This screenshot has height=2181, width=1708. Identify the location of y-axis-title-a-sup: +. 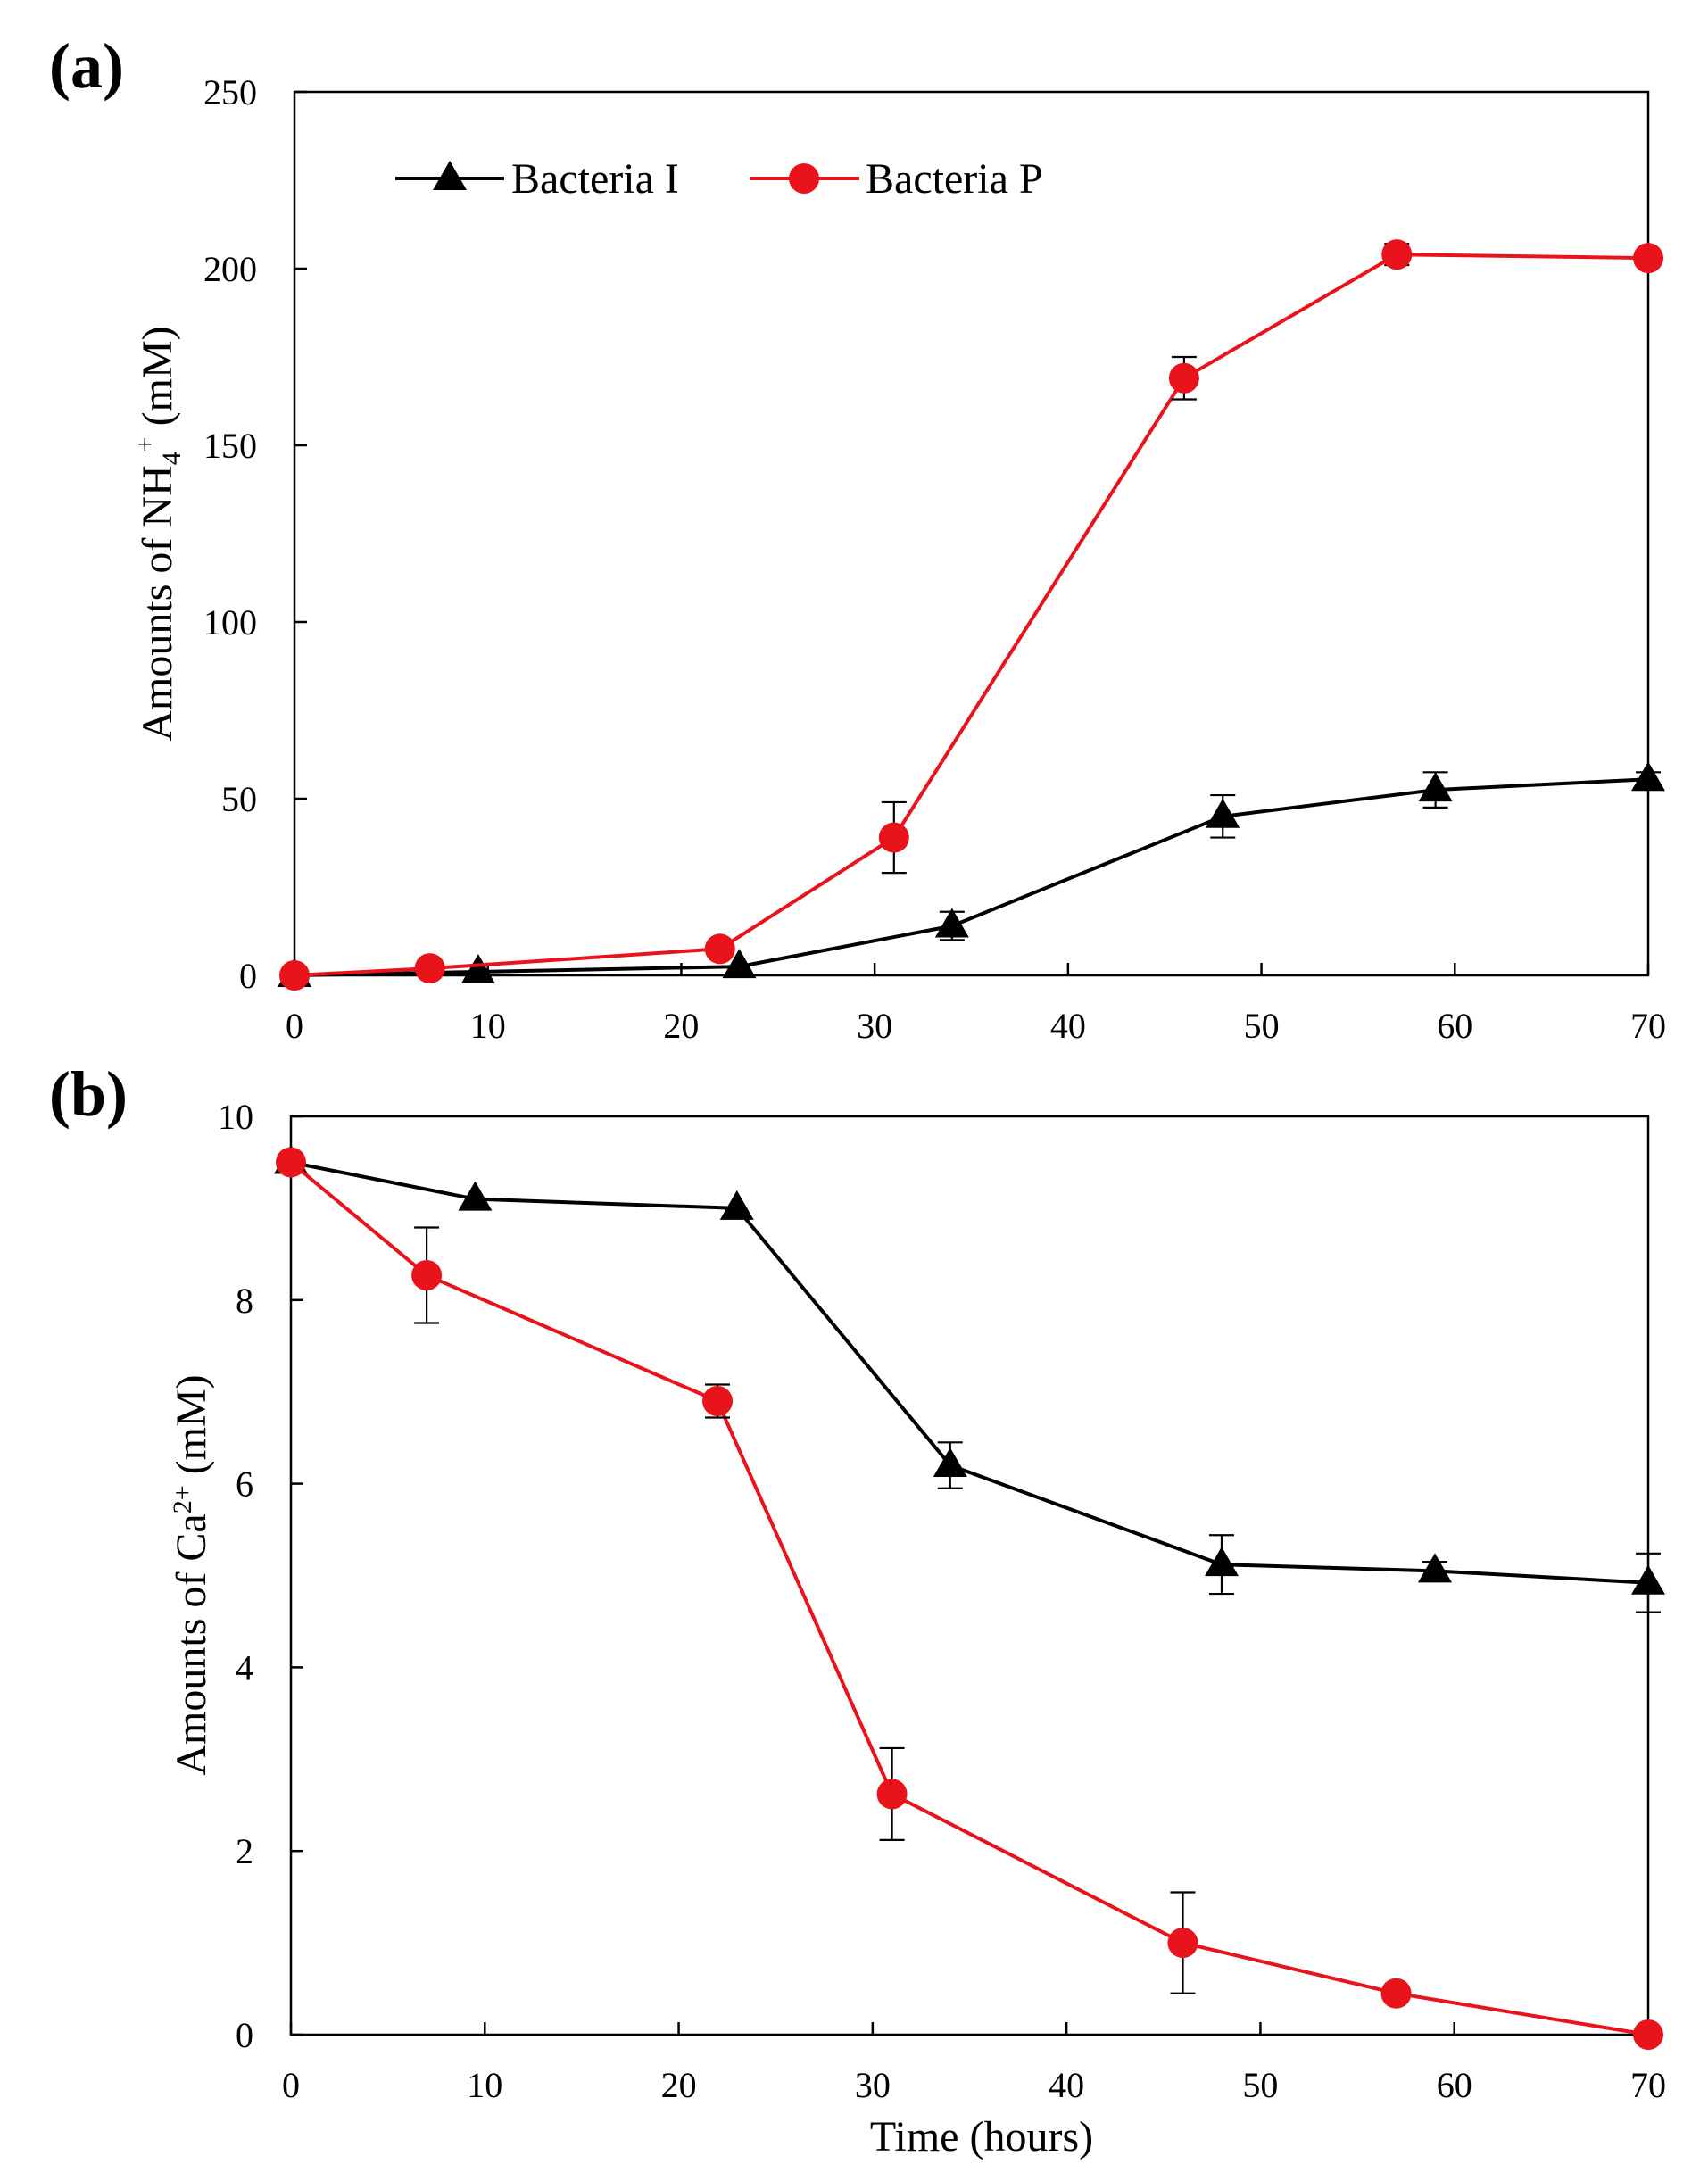
(145, 444).